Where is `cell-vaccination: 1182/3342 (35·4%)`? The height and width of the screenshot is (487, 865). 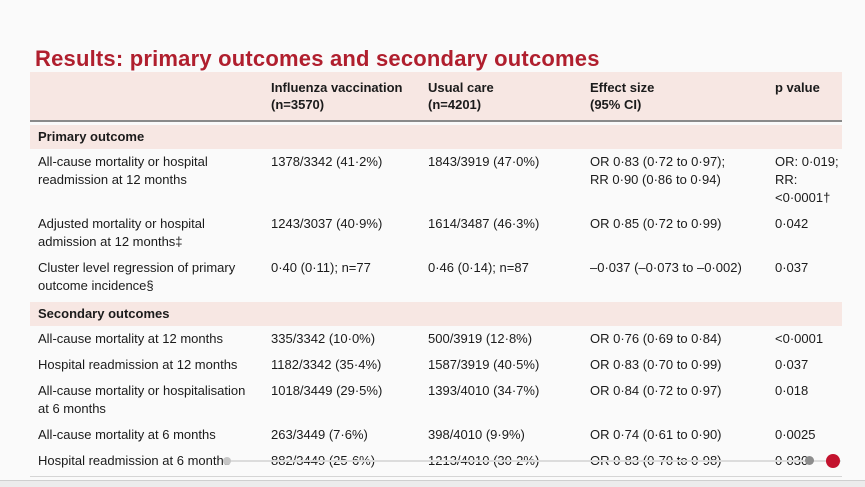
cell-vaccination: 1182/3342 (35·4%) is located at coordinates (326, 364).